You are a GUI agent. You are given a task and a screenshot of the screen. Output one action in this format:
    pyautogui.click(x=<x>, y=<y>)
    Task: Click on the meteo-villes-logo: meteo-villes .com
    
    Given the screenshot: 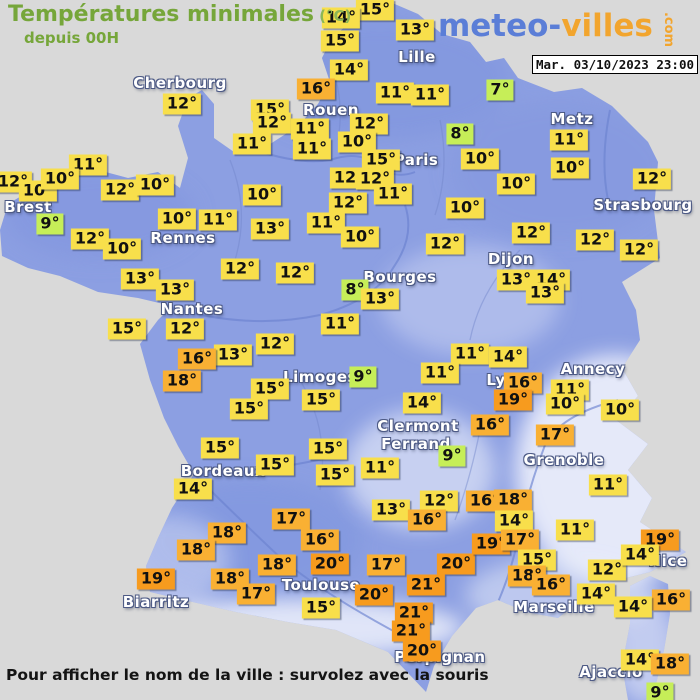 What is the action you would take?
    pyautogui.click(x=562, y=27)
    